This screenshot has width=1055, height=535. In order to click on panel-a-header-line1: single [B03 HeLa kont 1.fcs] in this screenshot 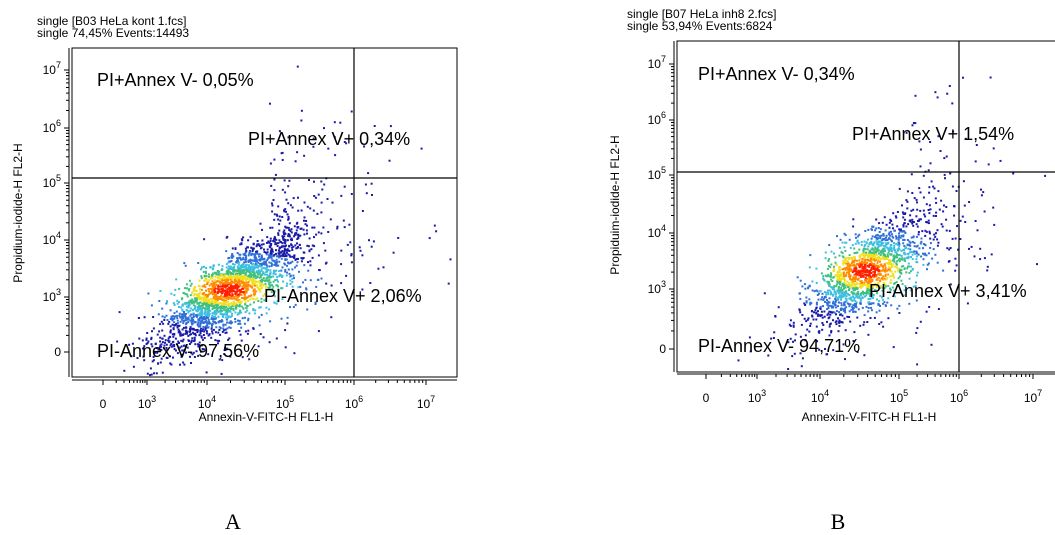, I will do `click(111, 21)`.